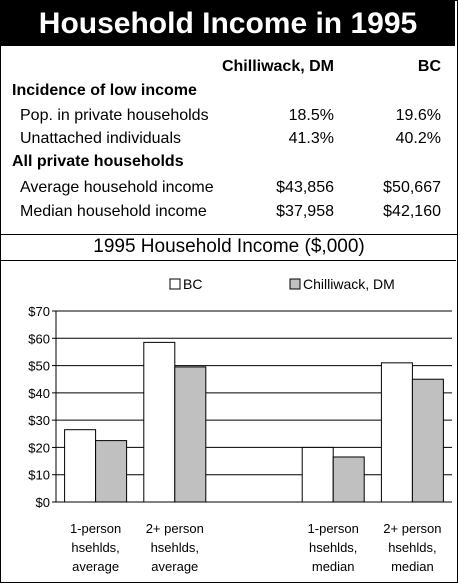 This screenshot has width=458, height=587. I want to click on table-row: Pop. in private households 18.5% 19.6%, so click(228, 118).